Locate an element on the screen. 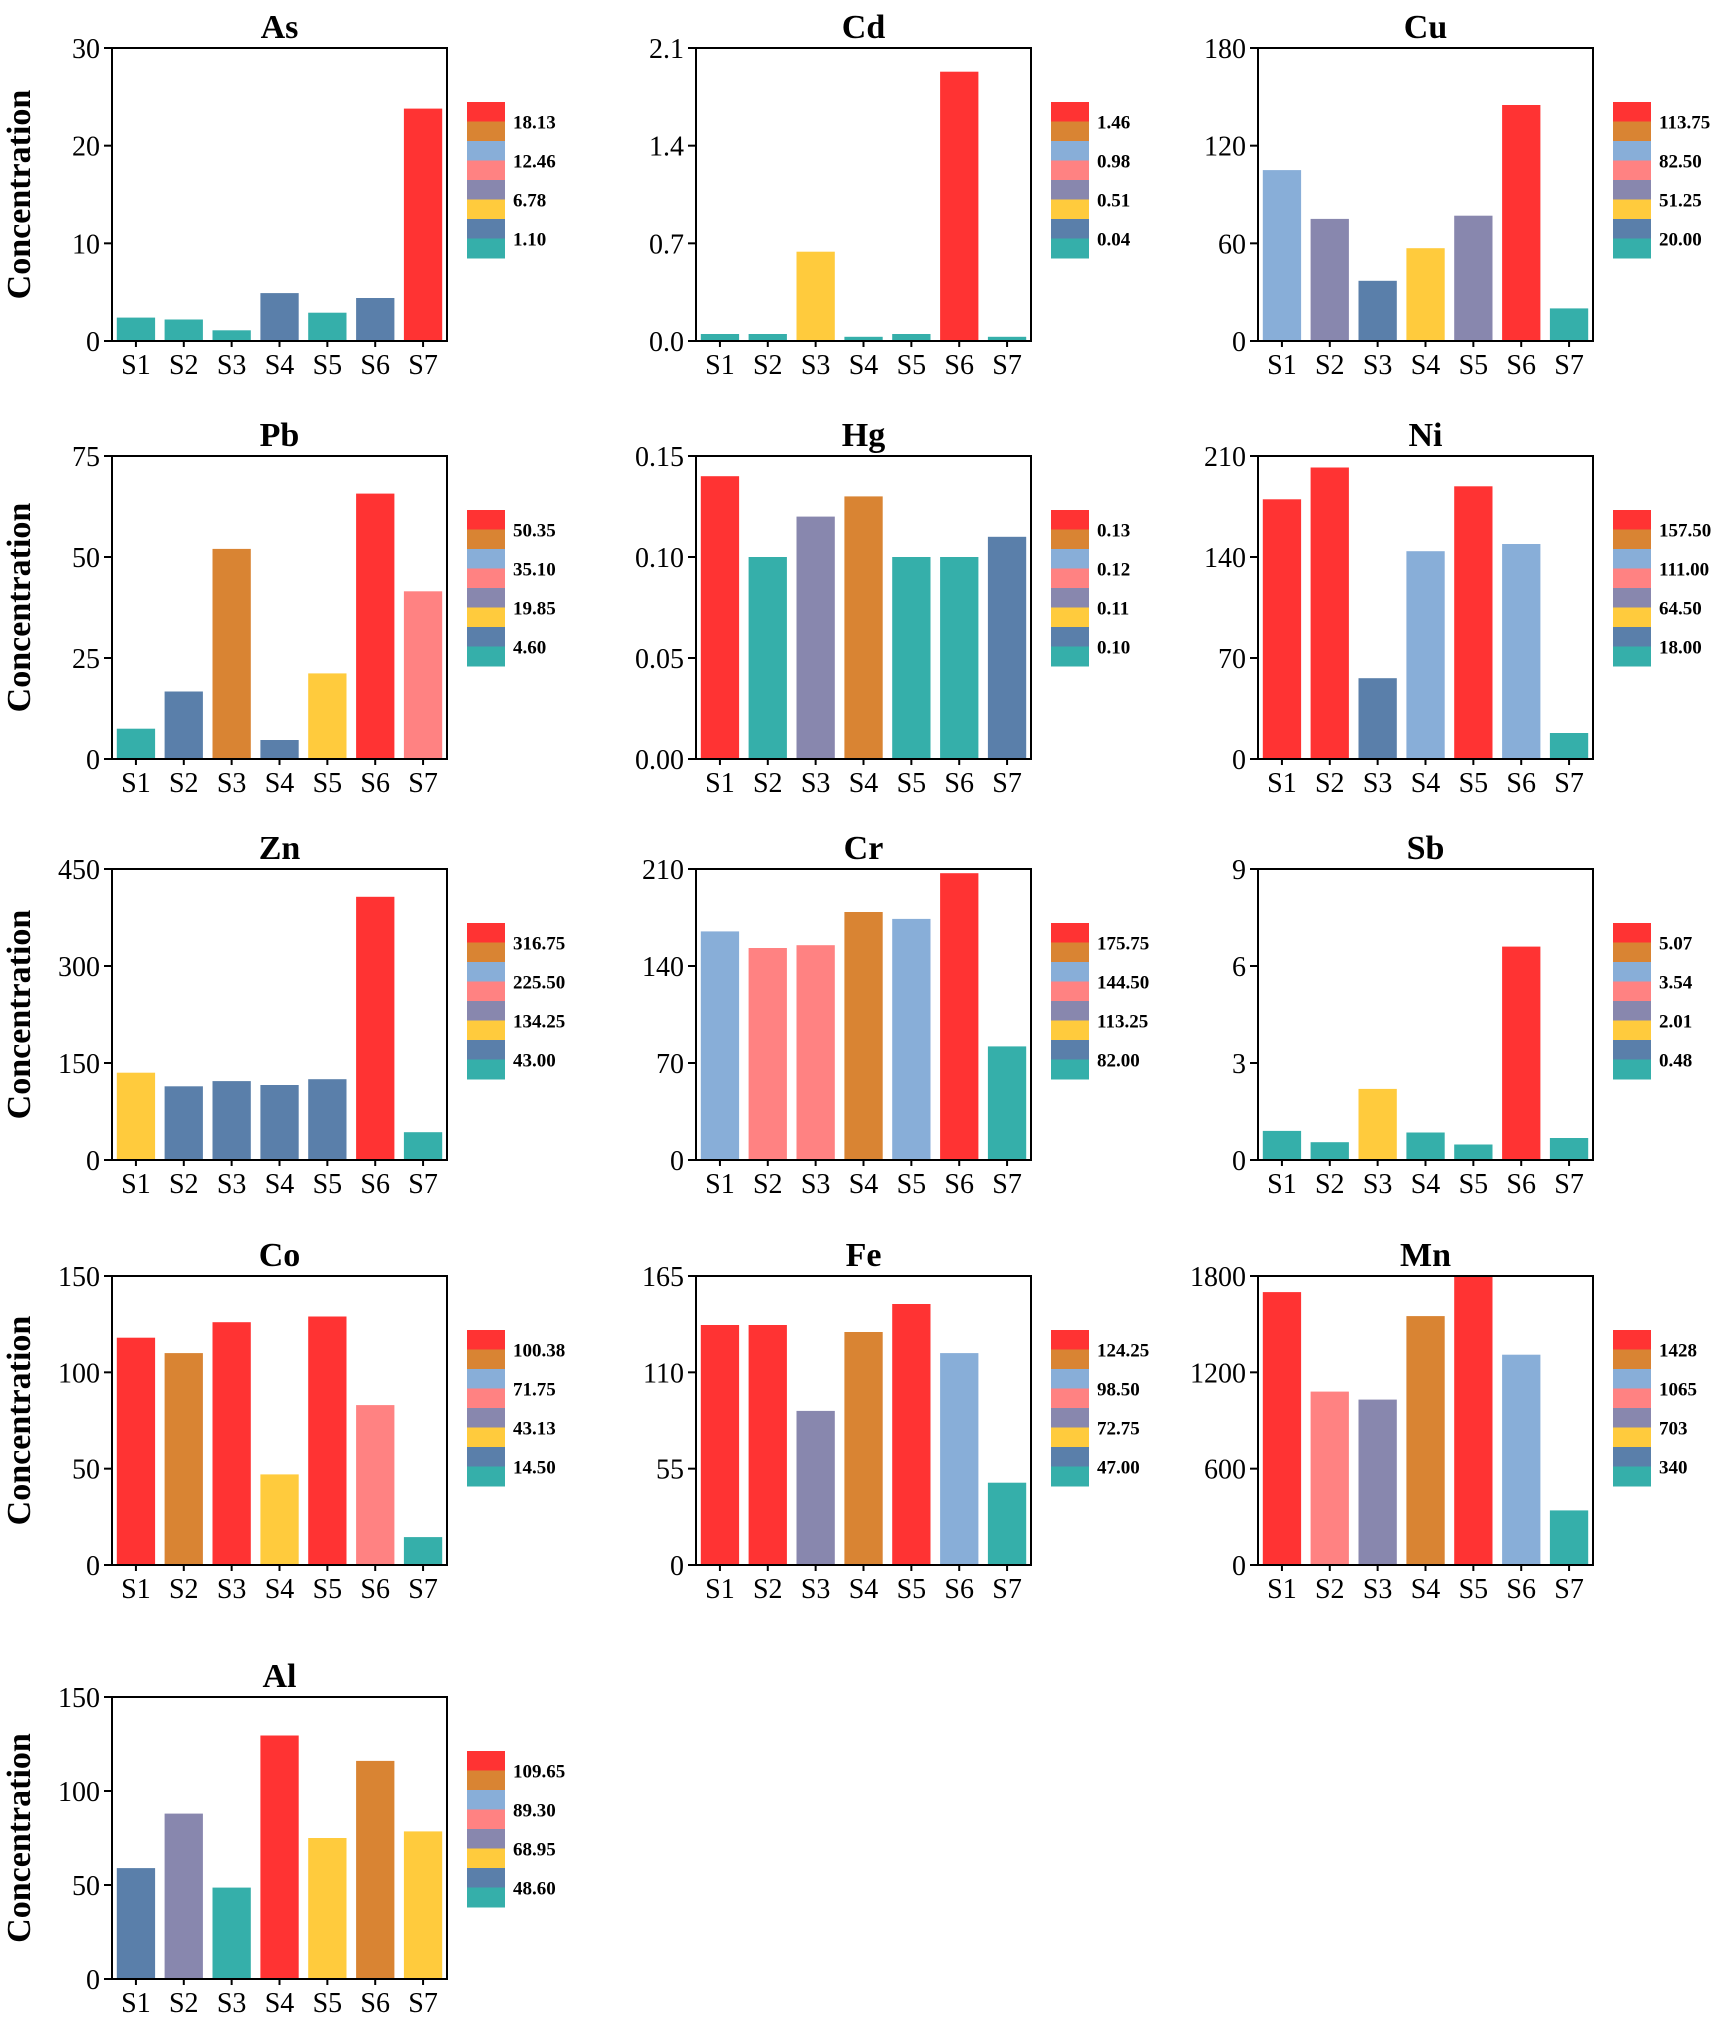  chart-title: Zn is located at coordinates (280, 848).